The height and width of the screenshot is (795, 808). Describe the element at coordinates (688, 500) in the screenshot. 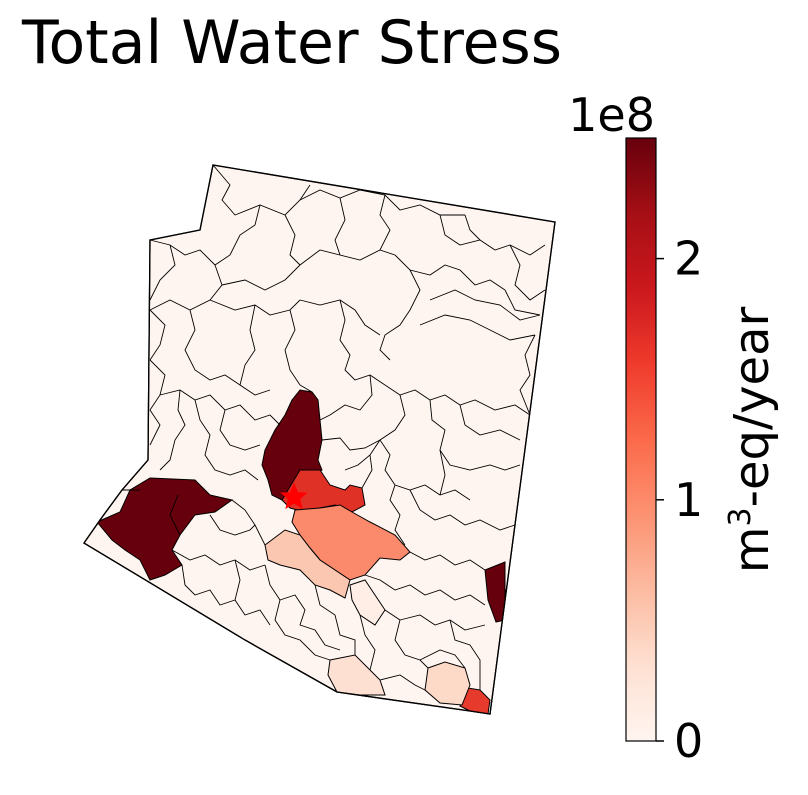

I see `colorbar-tick-label: 1` at that location.